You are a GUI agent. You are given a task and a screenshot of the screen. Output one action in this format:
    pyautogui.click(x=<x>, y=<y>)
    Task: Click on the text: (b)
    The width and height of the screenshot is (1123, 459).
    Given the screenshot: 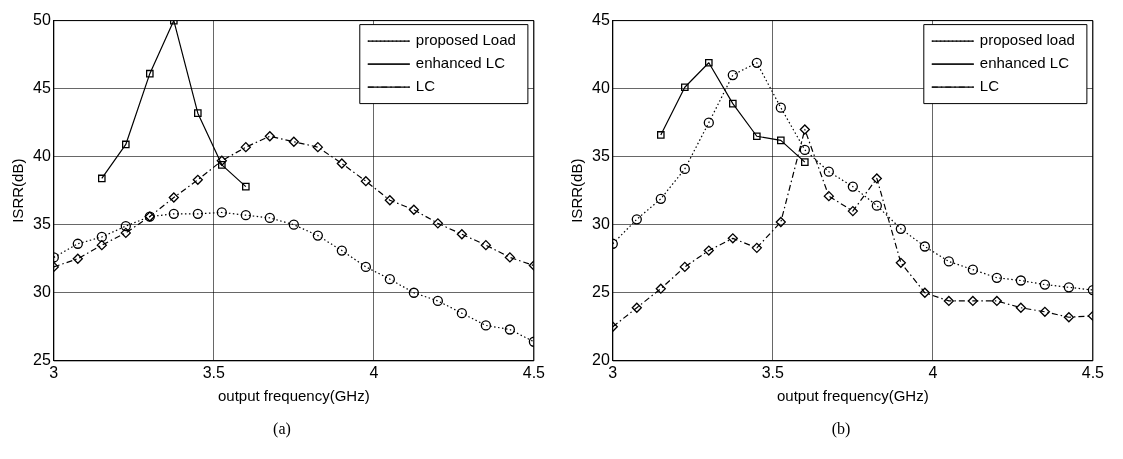 What is the action you would take?
    pyautogui.click(x=841, y=429)
    